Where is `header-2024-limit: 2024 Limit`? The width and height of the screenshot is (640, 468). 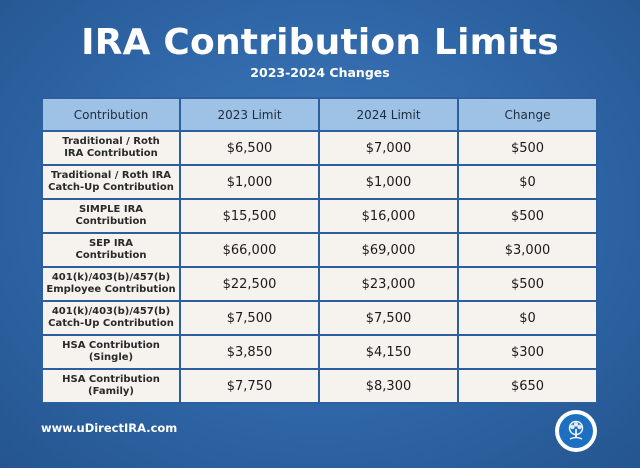
header-2024-limit: 2024 Limit is located at coordinates (388, 114).